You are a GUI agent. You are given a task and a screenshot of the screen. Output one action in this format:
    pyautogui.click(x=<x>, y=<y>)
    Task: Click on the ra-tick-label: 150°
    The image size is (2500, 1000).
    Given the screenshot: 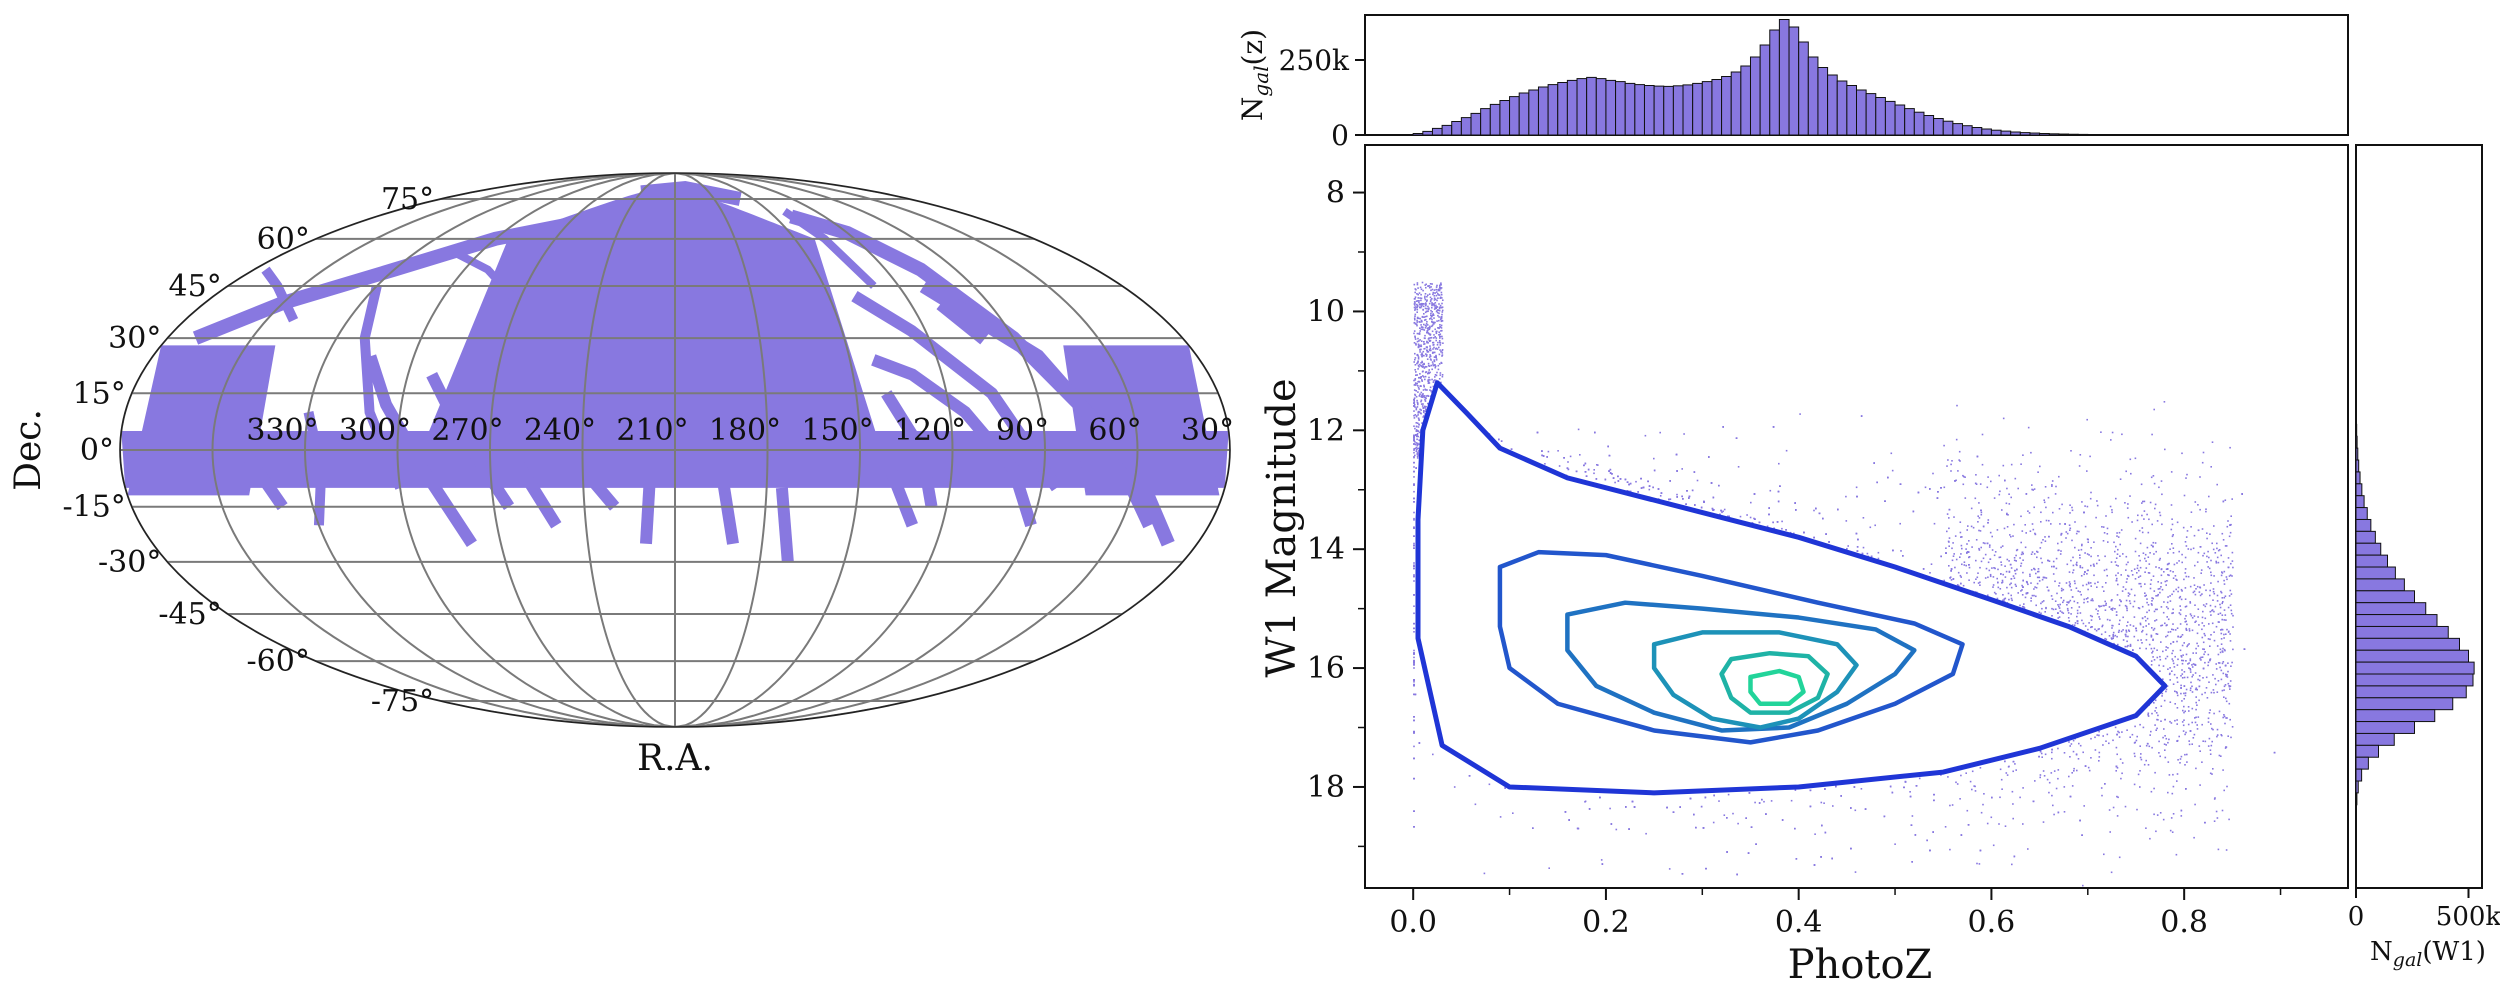 What is the action you would take?
    pyautogui.click(x=837, y=430)
    